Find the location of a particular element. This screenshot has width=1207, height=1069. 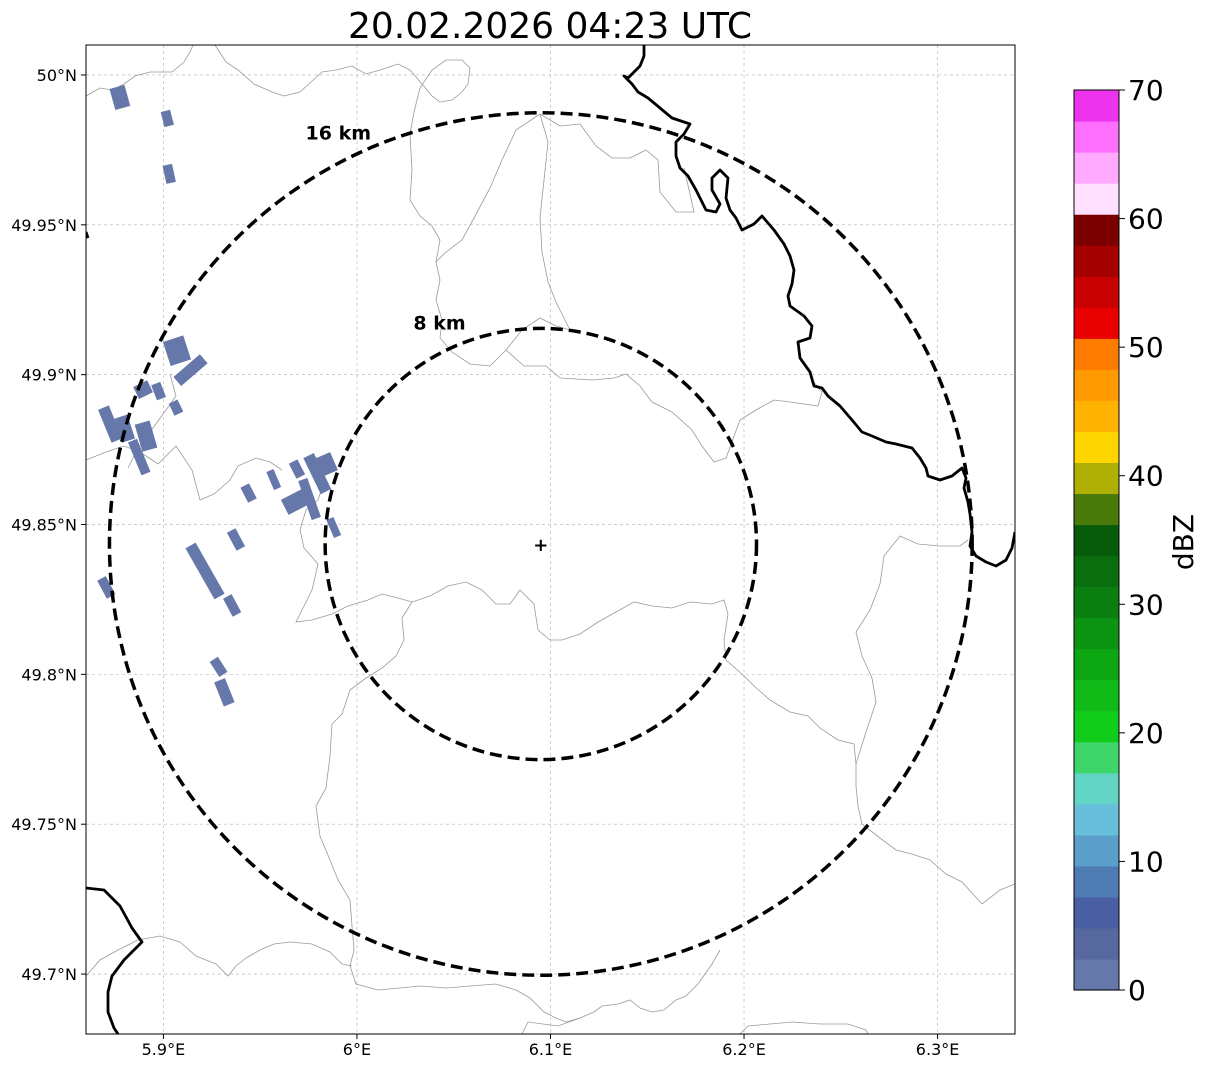

dbz-colorbar: 0 10 20 30 40 50 60 70 dBZ is located at coordinates (1136, 540).